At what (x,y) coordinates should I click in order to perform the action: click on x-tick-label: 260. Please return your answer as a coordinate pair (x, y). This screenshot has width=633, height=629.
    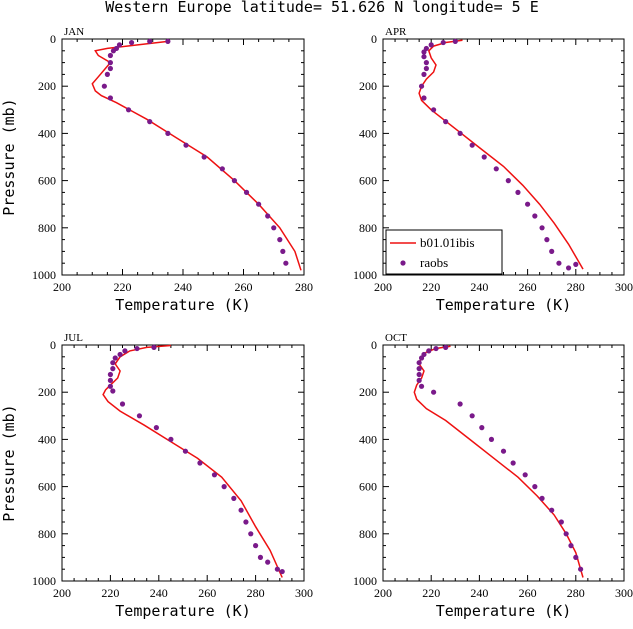
    Looking at the image, I should click on (207, 593).